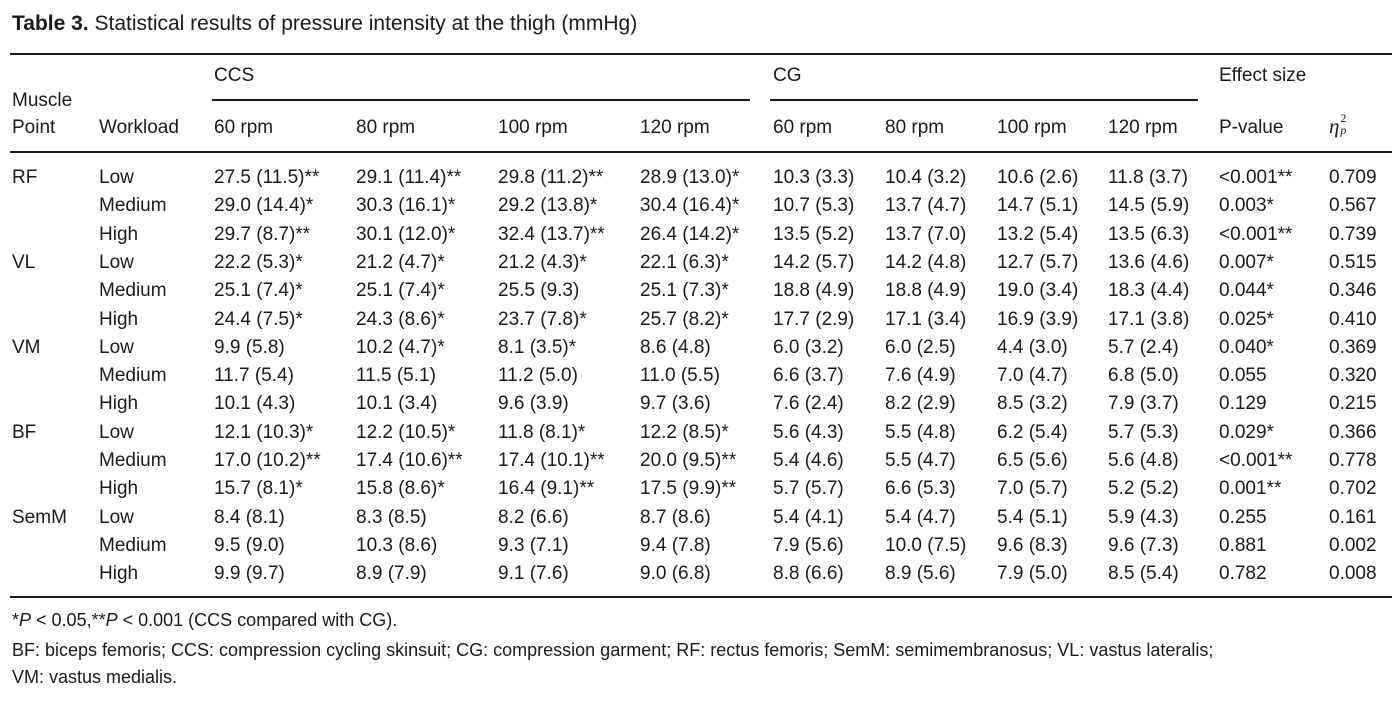 This screenshot has width=1400, height=708. What do you see at coordinates (542, 262) in the screenshot?
I see `cell-ccs-100rpm: 21.2 (4.3)*` at bounding box center [542, 262].